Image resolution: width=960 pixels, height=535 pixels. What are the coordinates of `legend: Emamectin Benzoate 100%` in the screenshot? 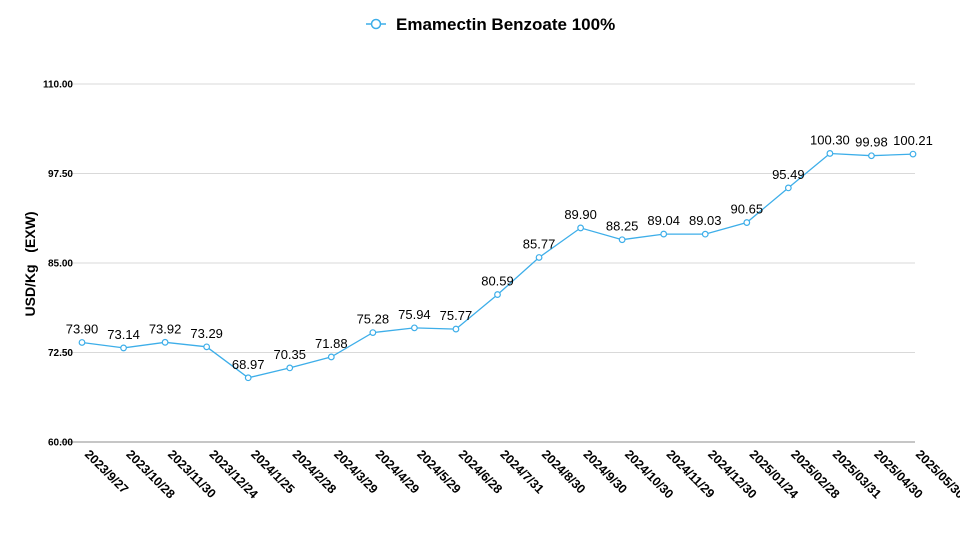 It's located at (490, 24).